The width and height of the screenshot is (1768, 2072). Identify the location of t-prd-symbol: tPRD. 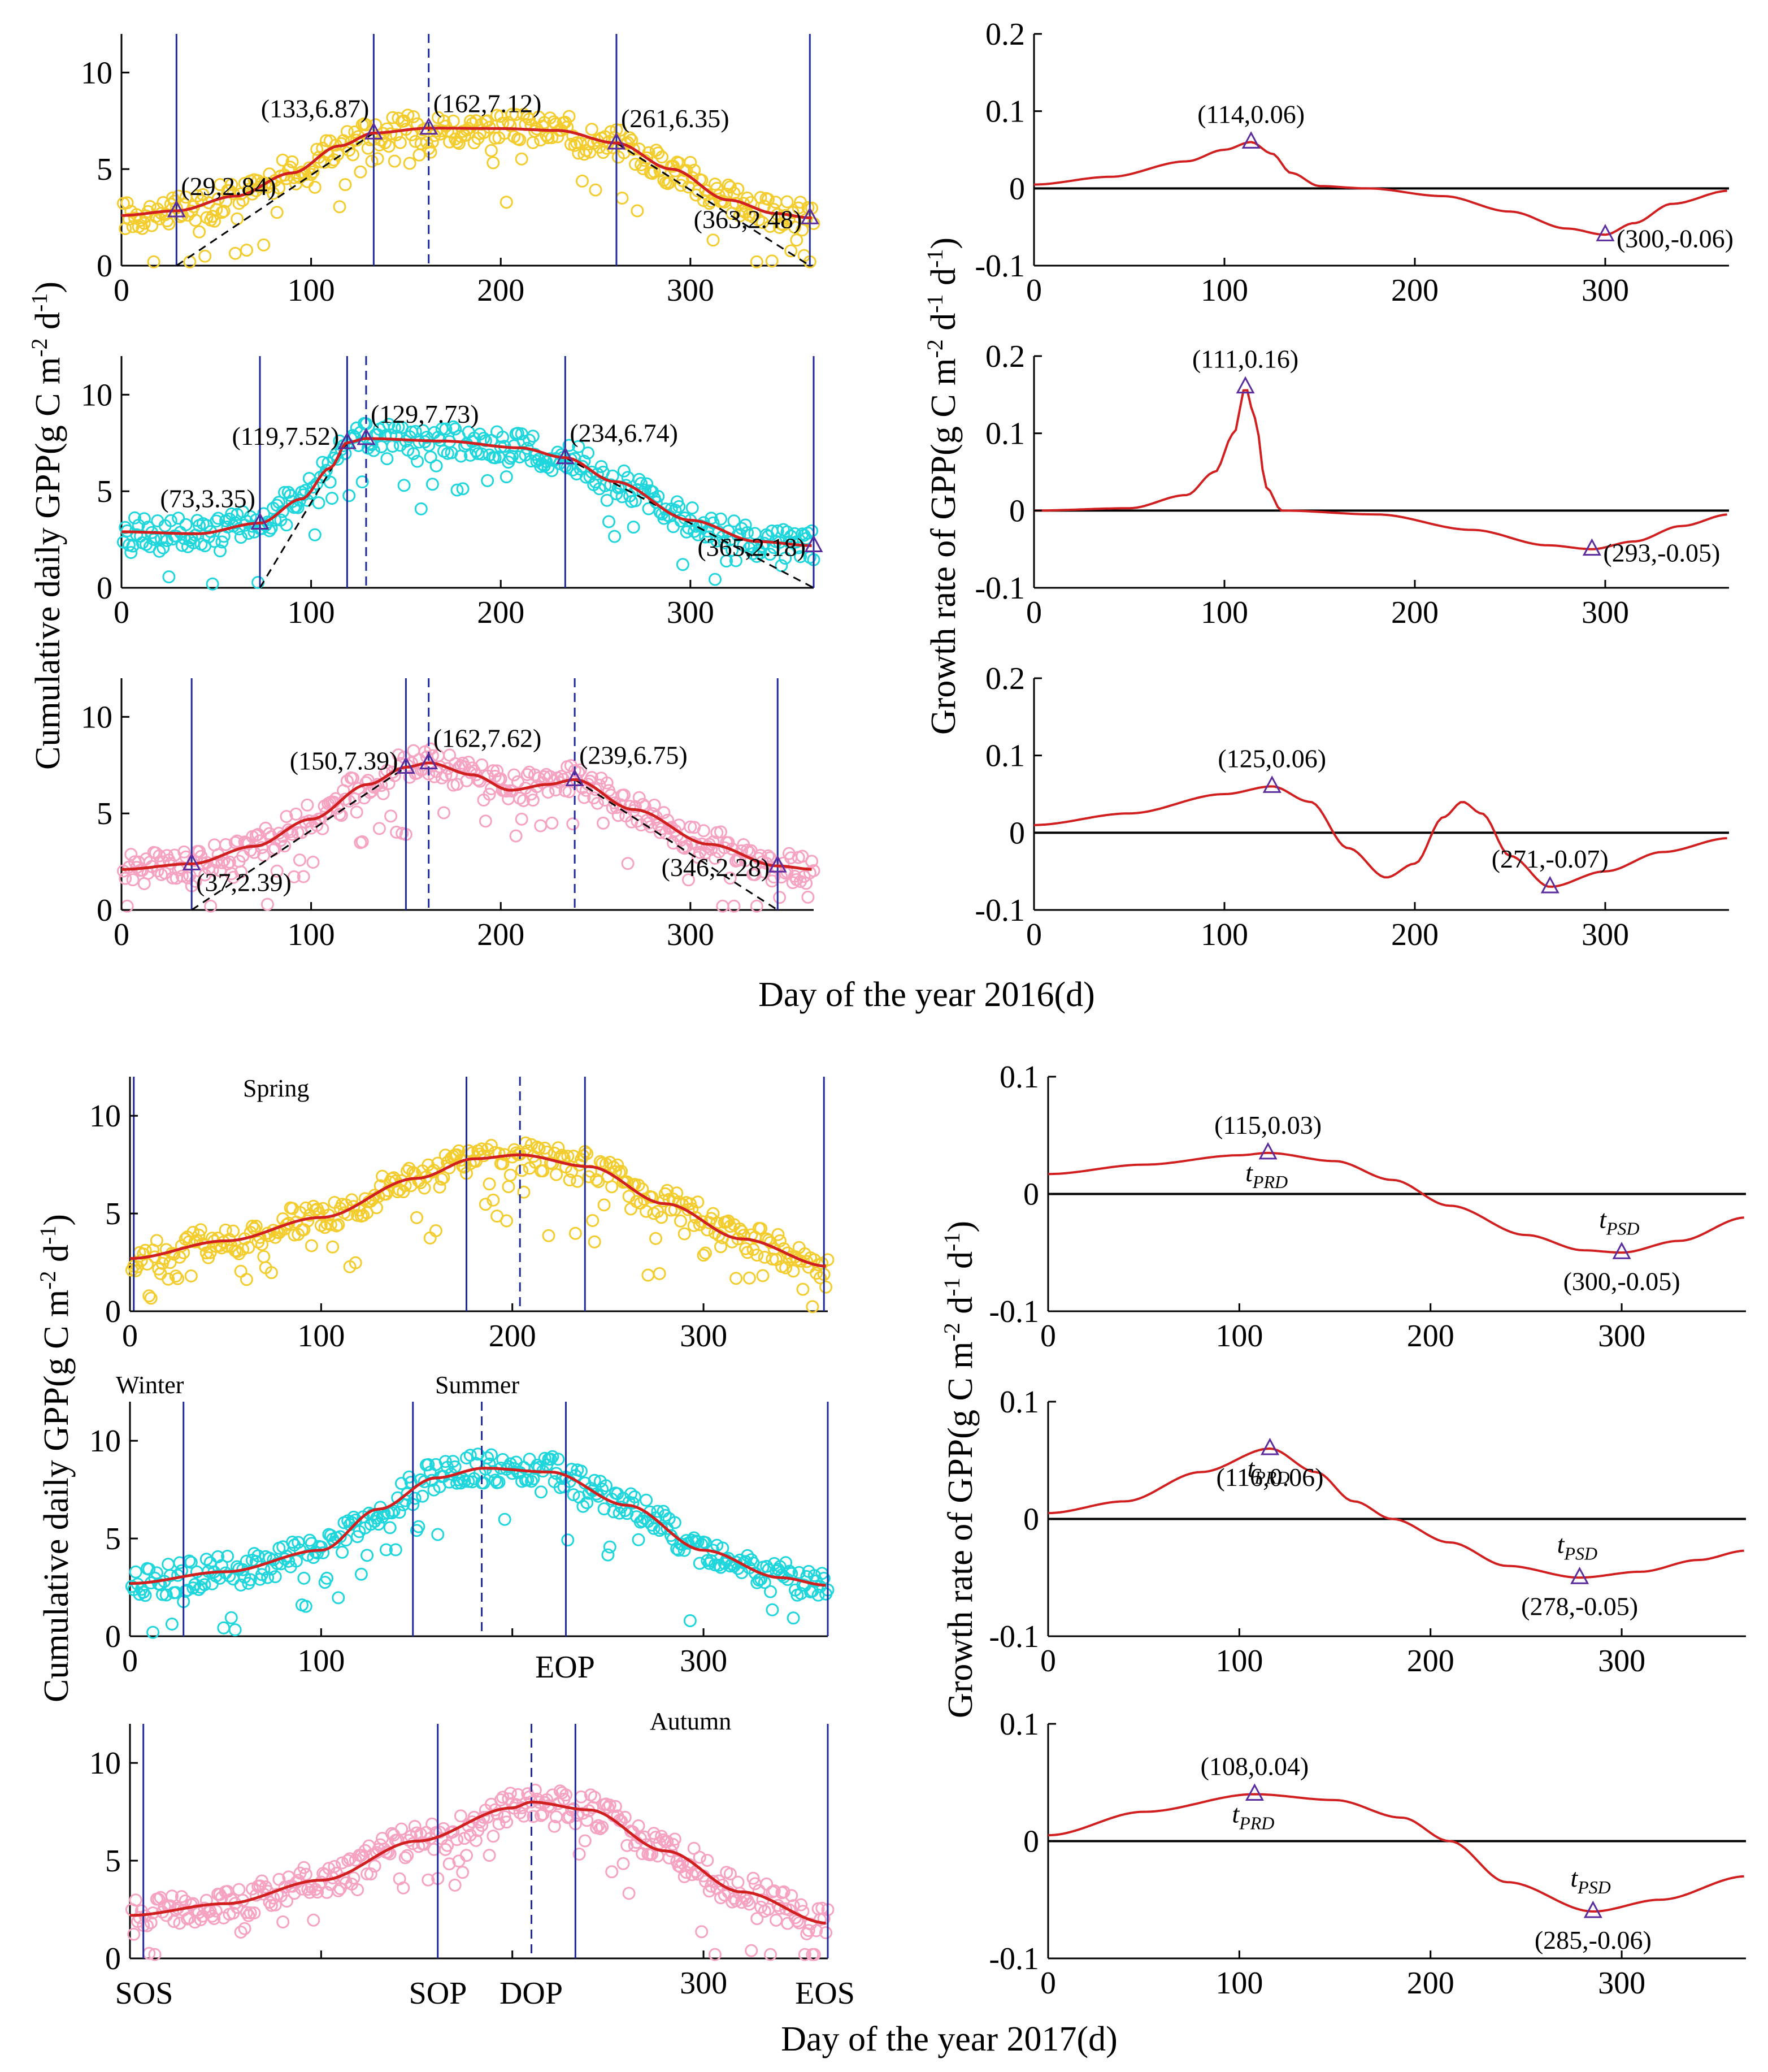
(1268, 1471).